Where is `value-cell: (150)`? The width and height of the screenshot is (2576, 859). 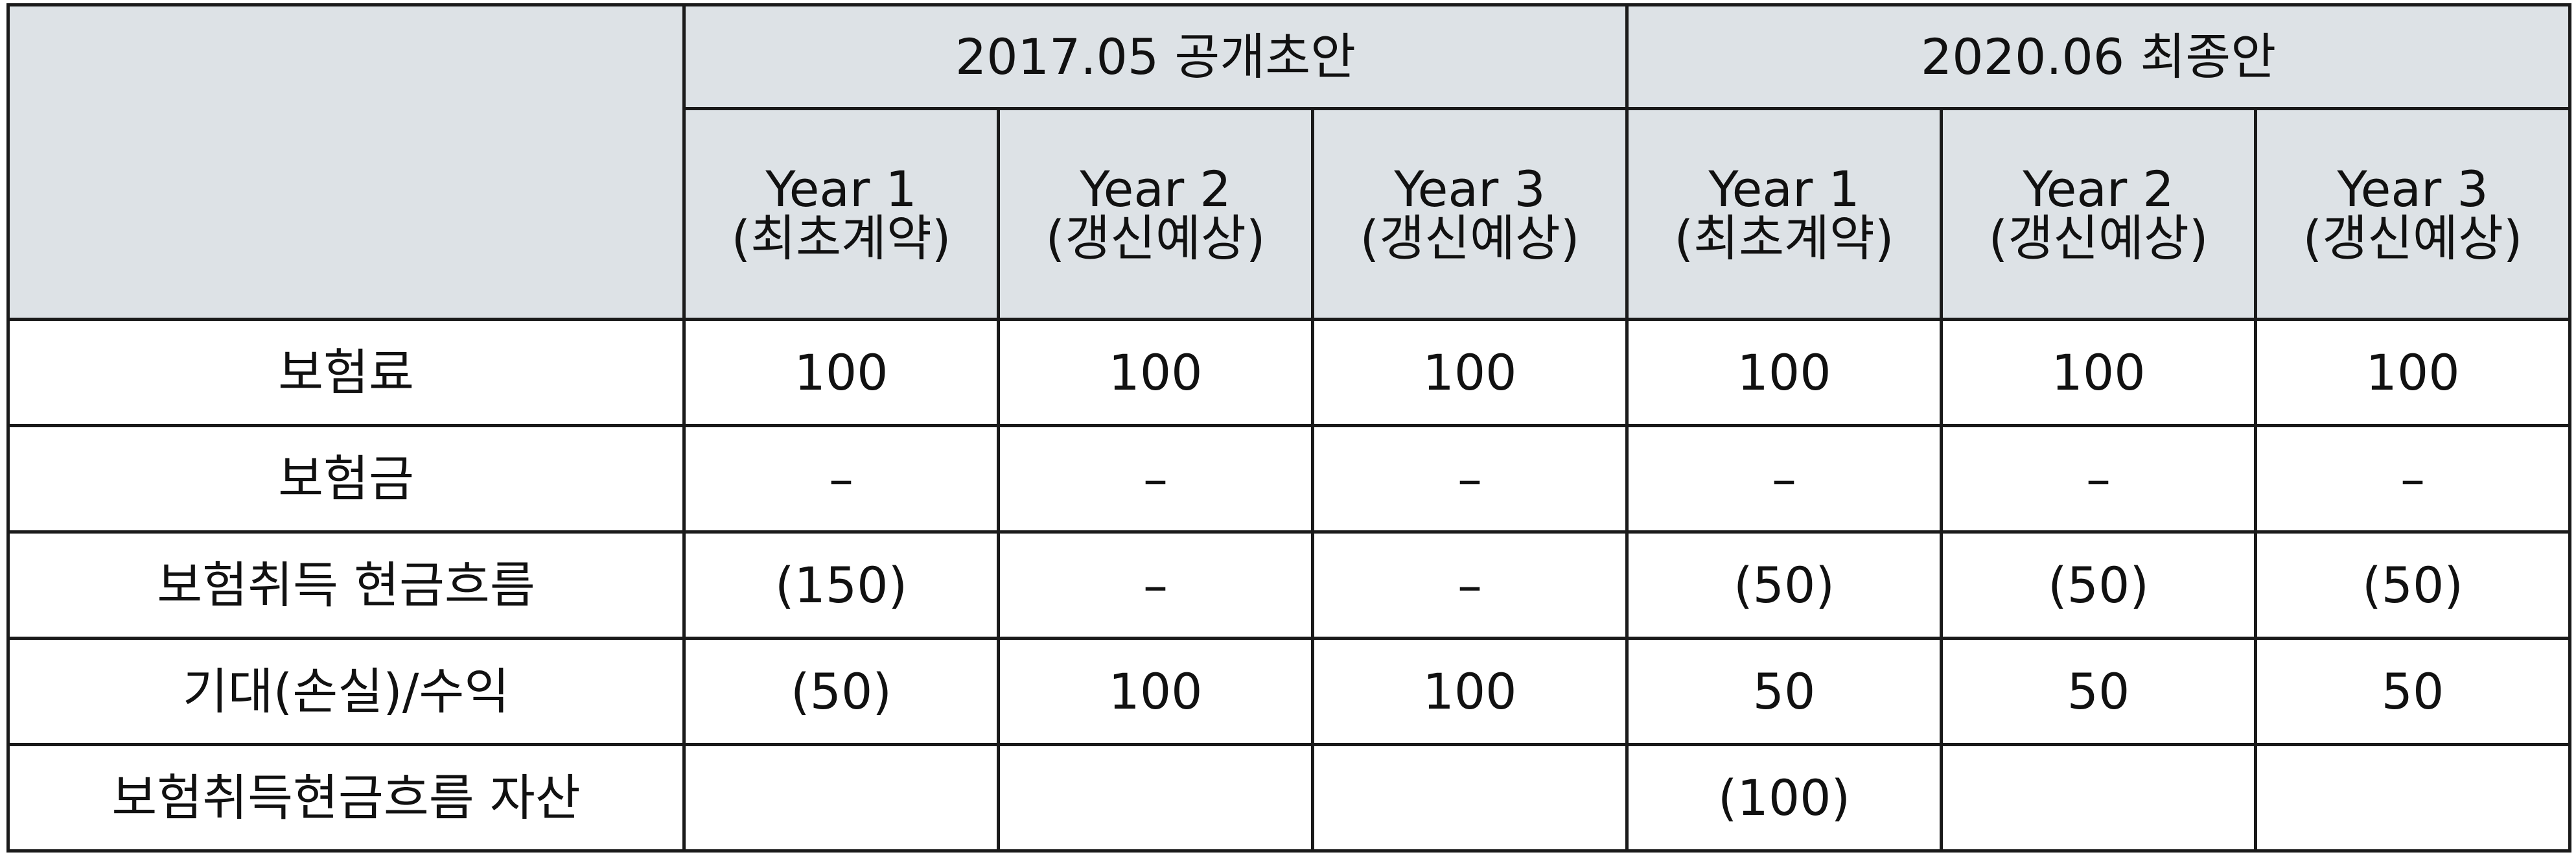
value-cell: (150) is located at coordinates (841, 585).